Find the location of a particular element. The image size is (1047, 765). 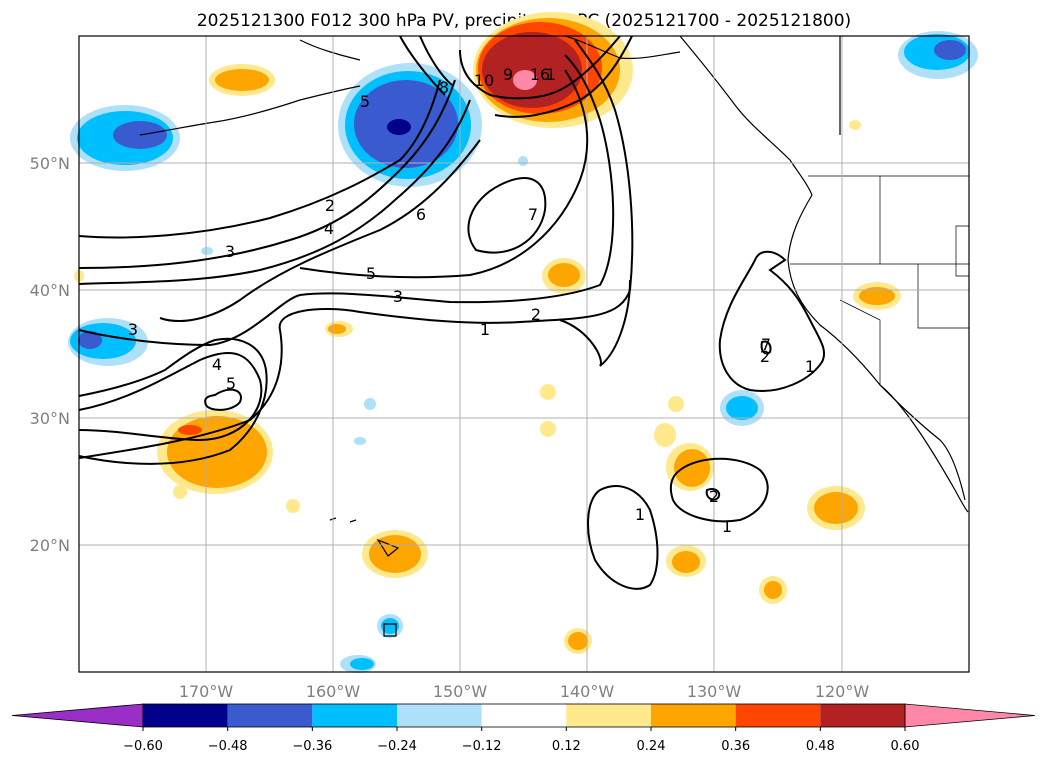

contour-label: 9 is located at coordinates (508, 74).